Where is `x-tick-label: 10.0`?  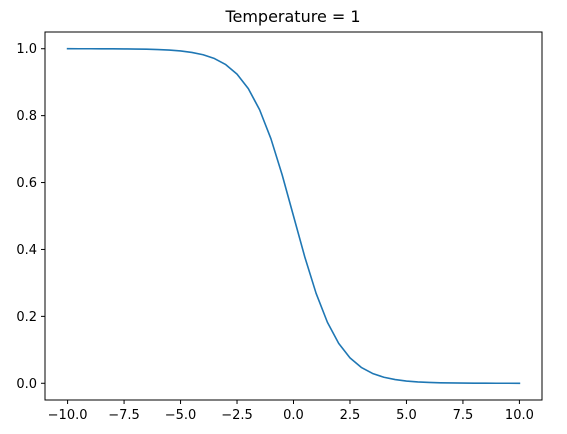 x-tick-label: 10.0 is located at coordinates (519, 415).